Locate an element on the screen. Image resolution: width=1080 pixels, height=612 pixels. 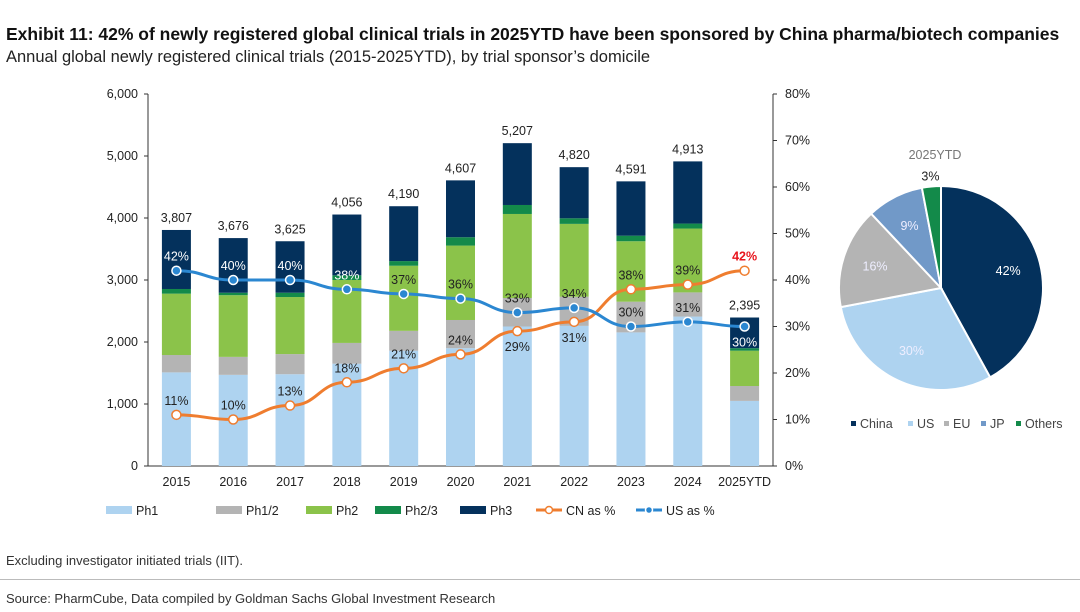
pie-legend-label: EU is located at coordinates (961, 424).